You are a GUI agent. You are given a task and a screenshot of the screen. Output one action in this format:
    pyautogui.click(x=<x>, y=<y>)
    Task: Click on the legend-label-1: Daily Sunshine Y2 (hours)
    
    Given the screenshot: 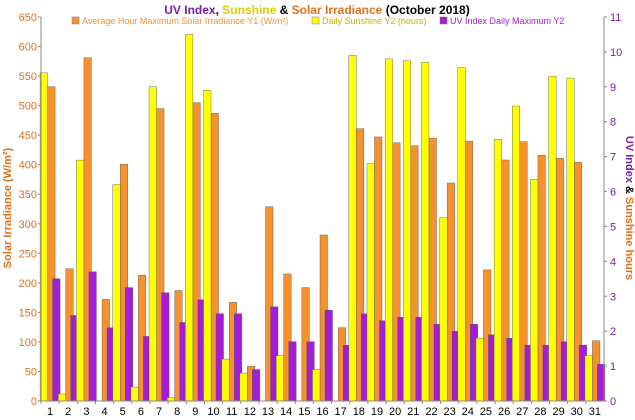 What is the action you would take?
    pyautogui.click(x=374, y=21)
    